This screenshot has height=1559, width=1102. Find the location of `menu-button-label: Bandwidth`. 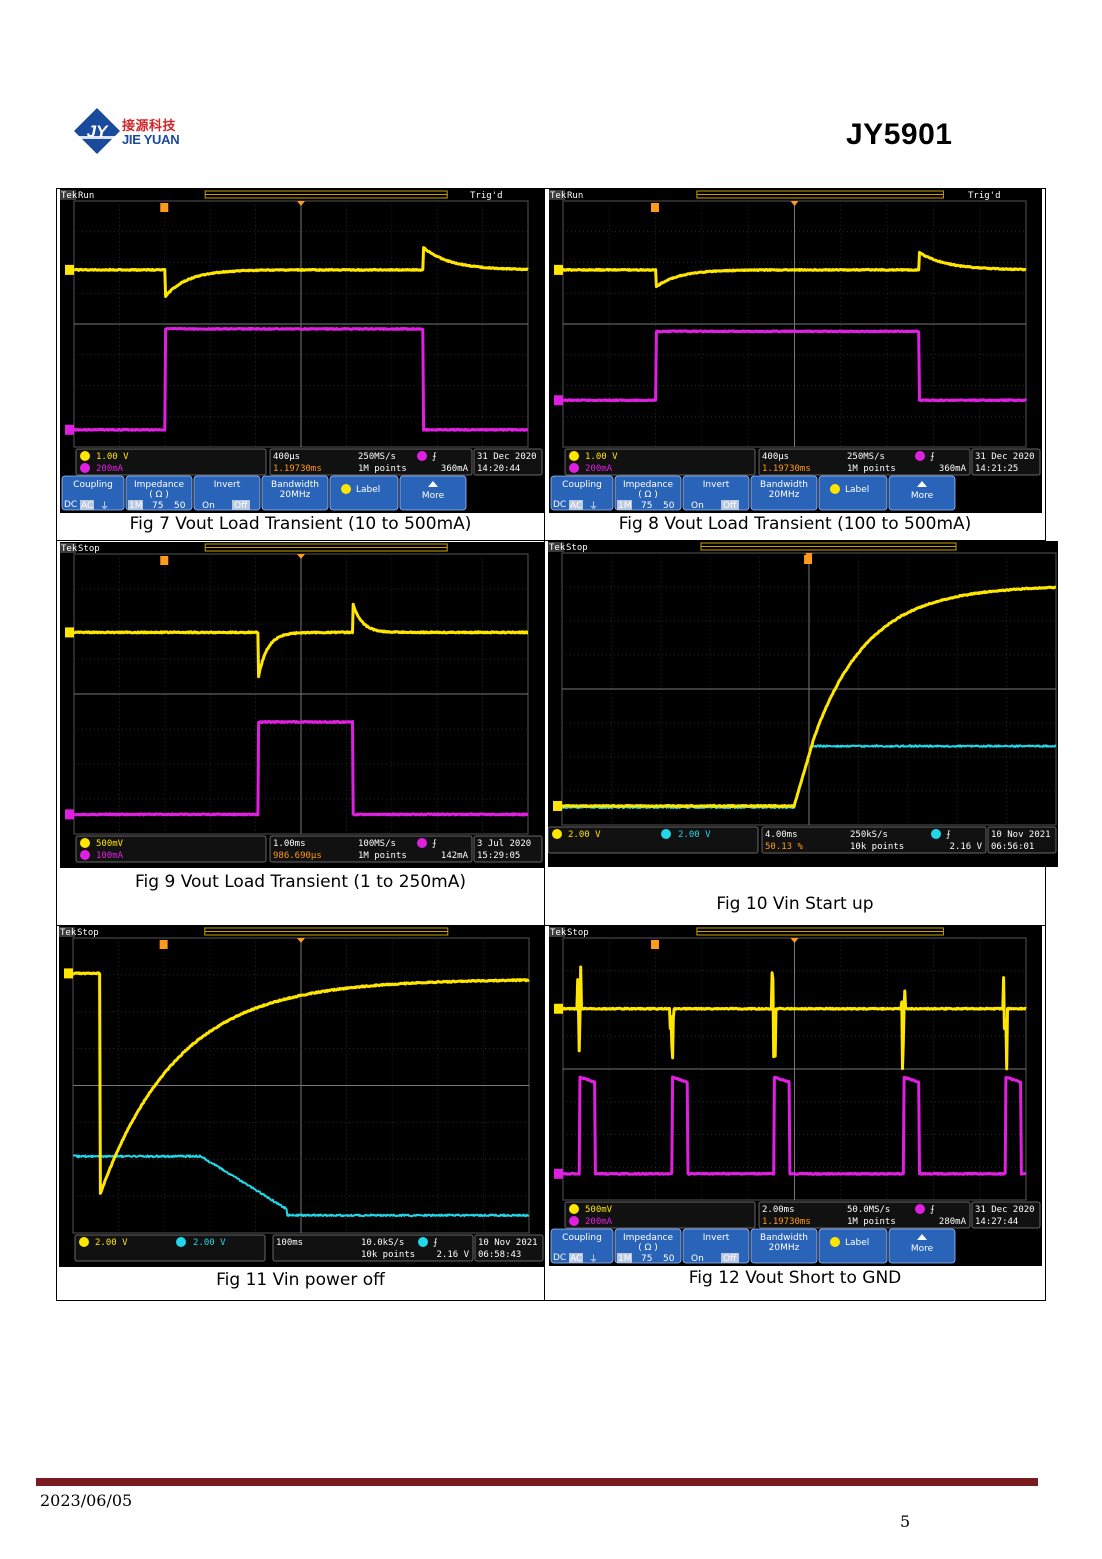

menu-button-label: Bandwidth is located at coordinates (784, 485).